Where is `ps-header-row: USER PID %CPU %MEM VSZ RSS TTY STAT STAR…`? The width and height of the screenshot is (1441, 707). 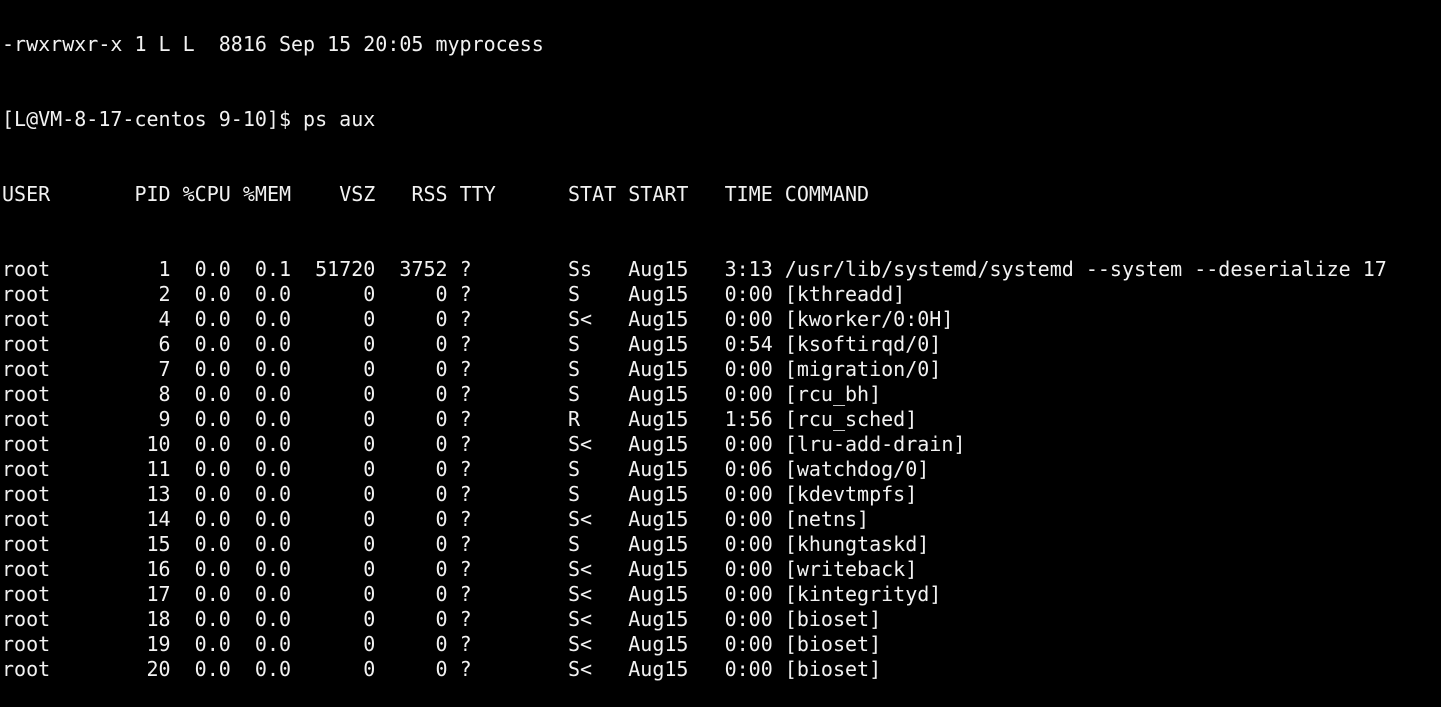
ps-header-row: USER PID %CPU %MEM VSZ RSS TTY STAT STAR… is located at coordinates (694, 194).